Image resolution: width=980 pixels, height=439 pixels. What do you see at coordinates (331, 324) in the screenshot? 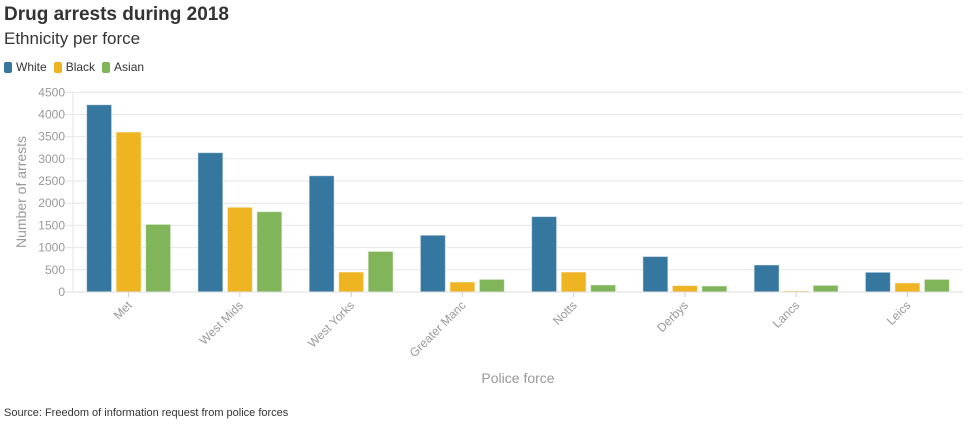
I see `x-tick-label: West Yorks` at bounding box center [331, 324].